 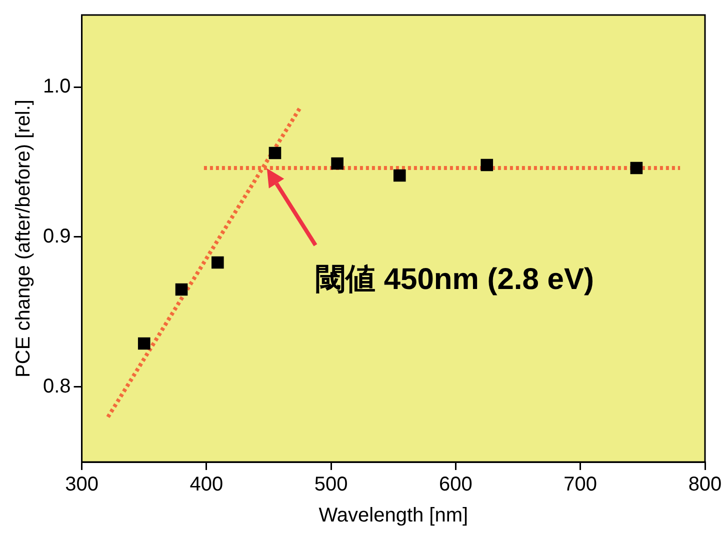 What do you see at coordinates (81, 485) in the screenshot?
I see `x-tick-label: 300` at bounding box center [81, 485].